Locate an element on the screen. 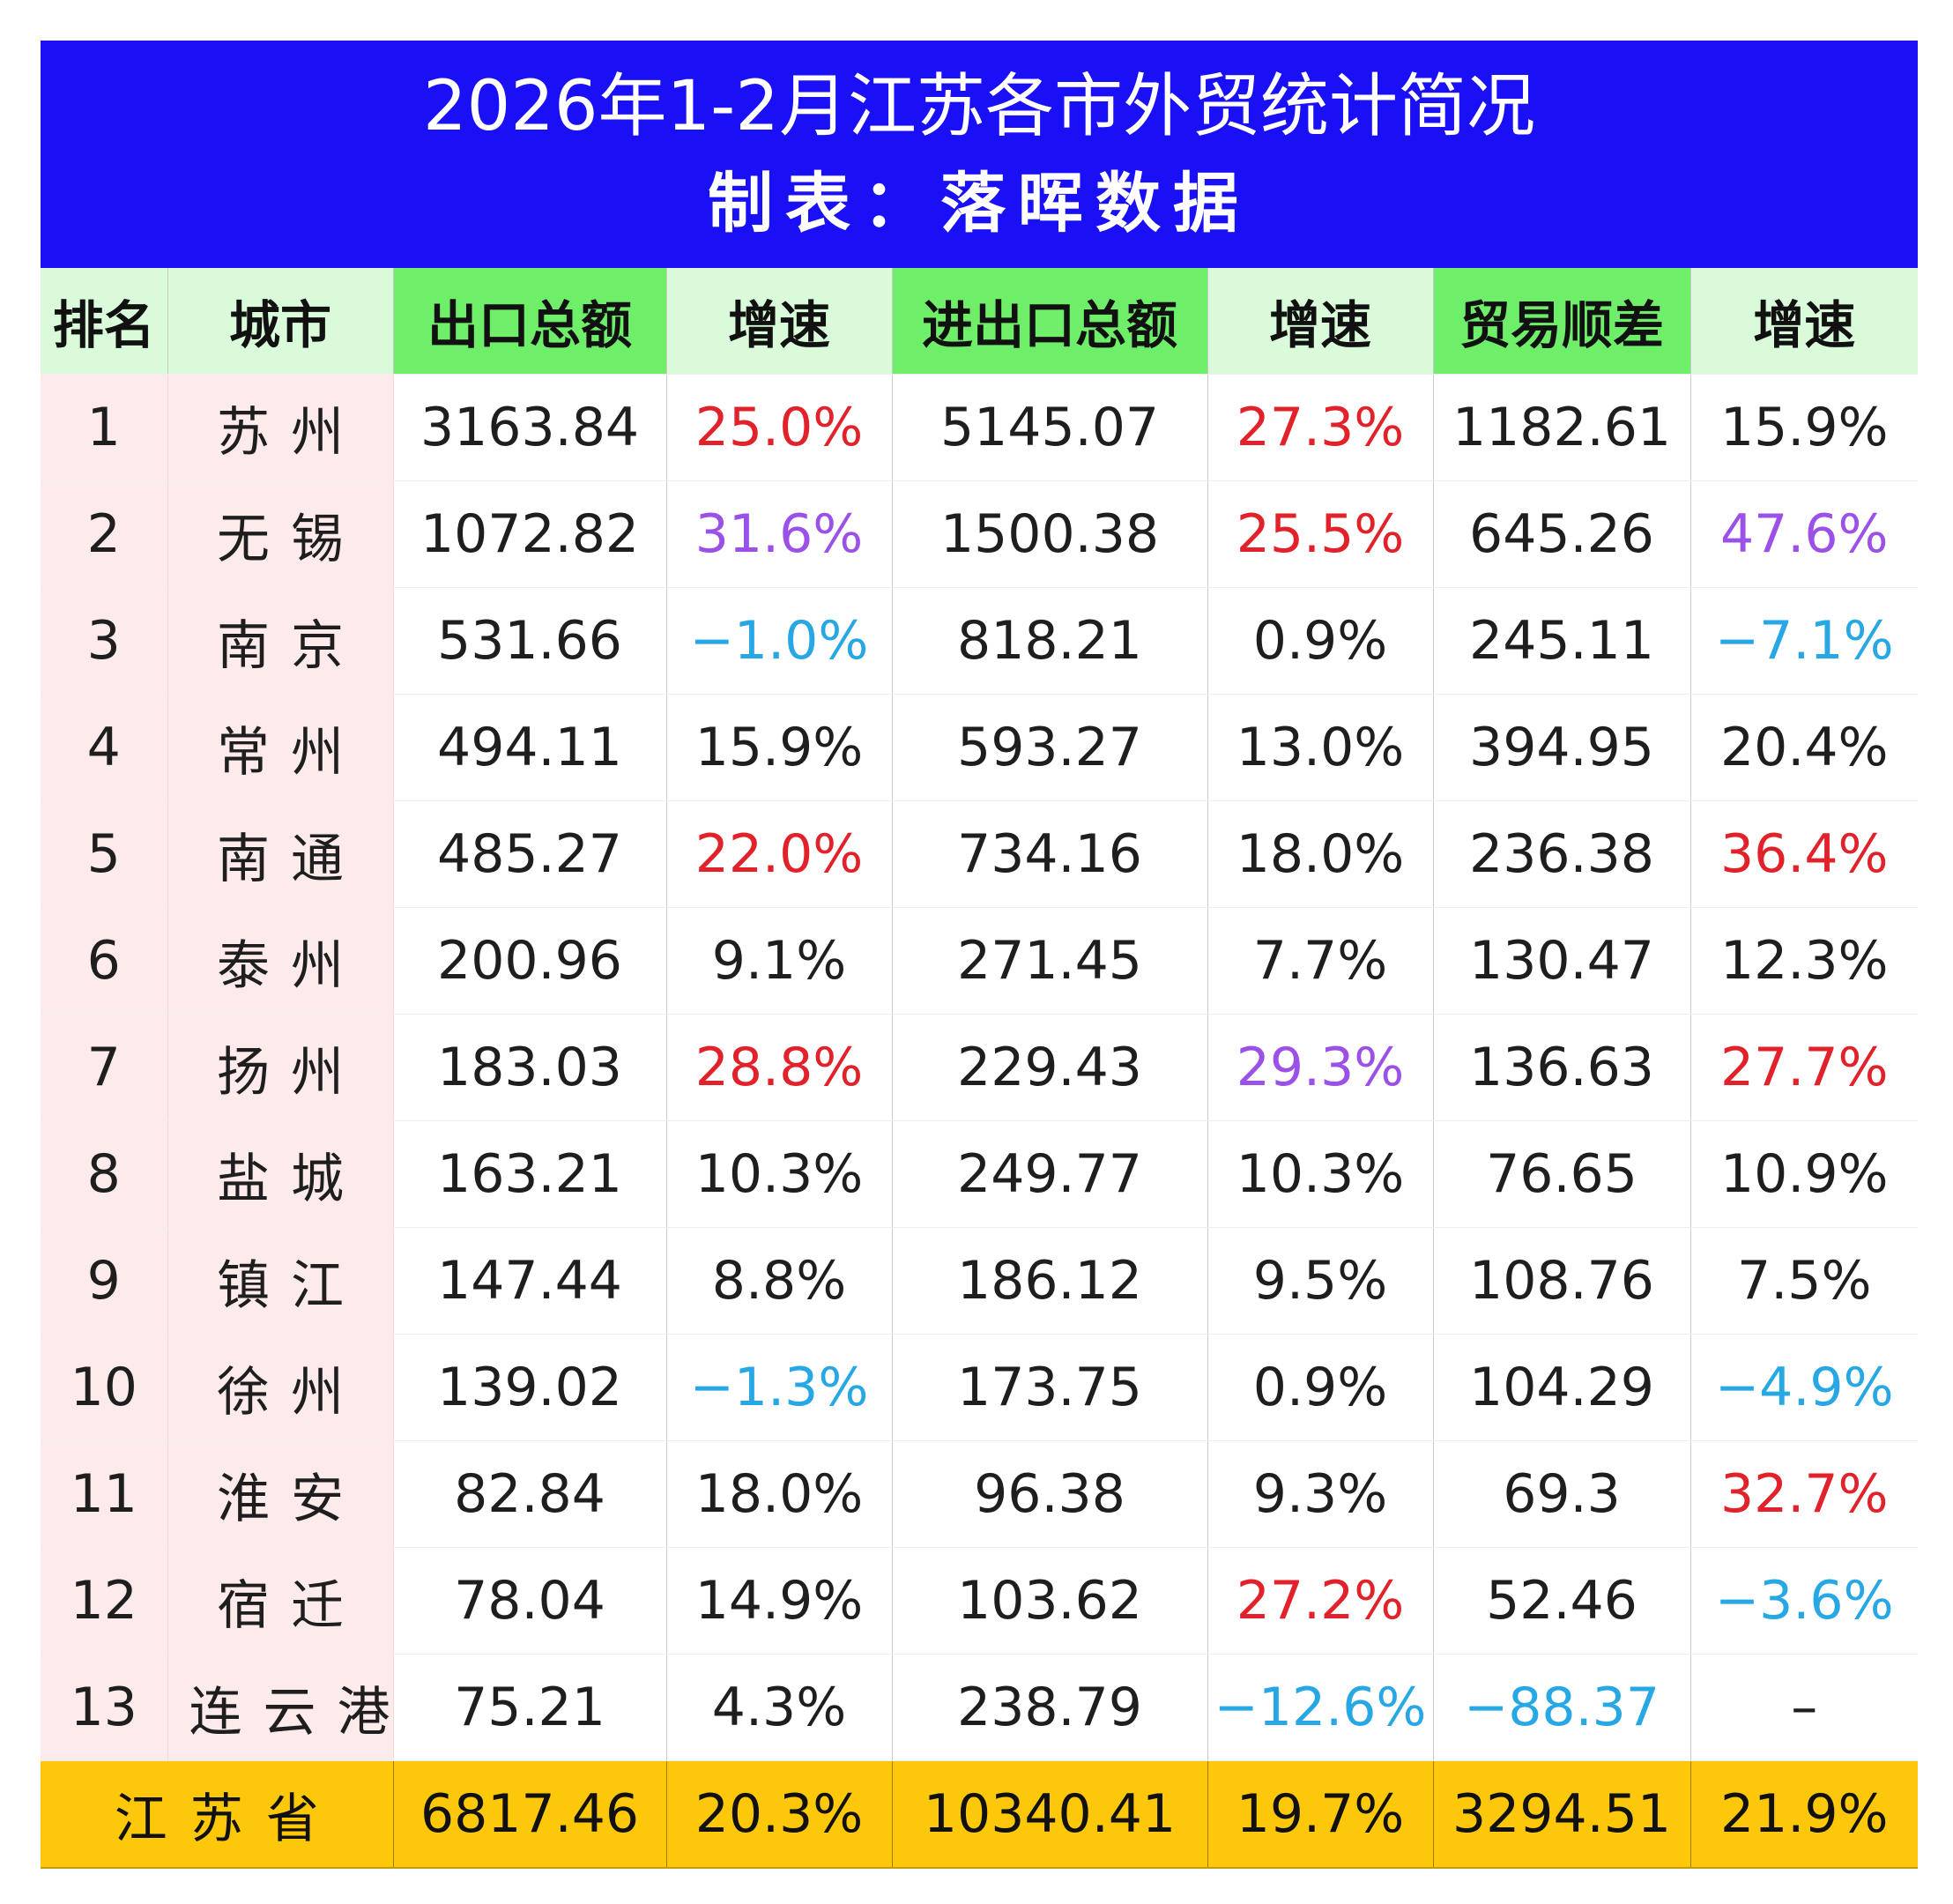 The height and width of the screenshot is (1904, 1953). cell-city: 镇江 is located at coordinates (280, 1281).